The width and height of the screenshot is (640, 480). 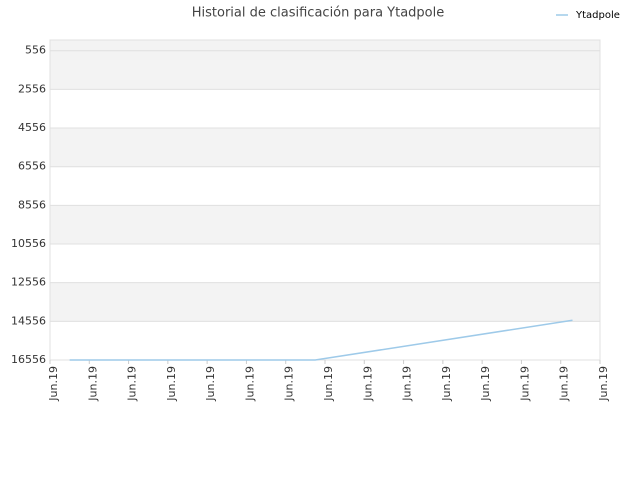 I want to click on y-tick-label: 16556, so click(x=28, y=359).